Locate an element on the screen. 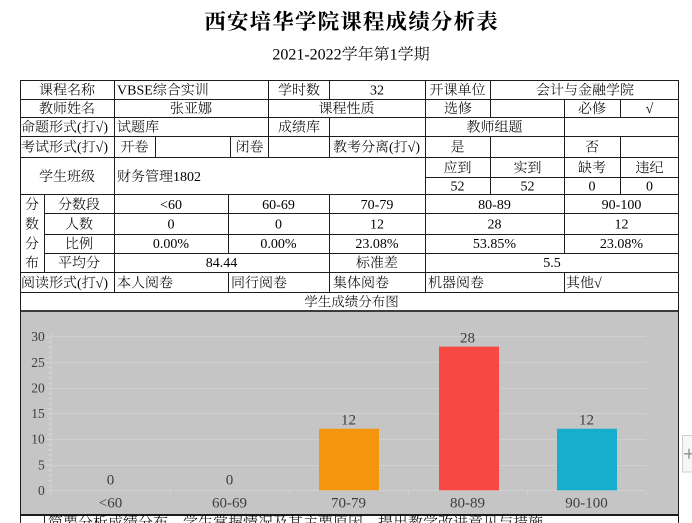 Image resolution: width=692 pixels, height=523 pixels. svg-text: VBSE is located at coordinates (135, 91).